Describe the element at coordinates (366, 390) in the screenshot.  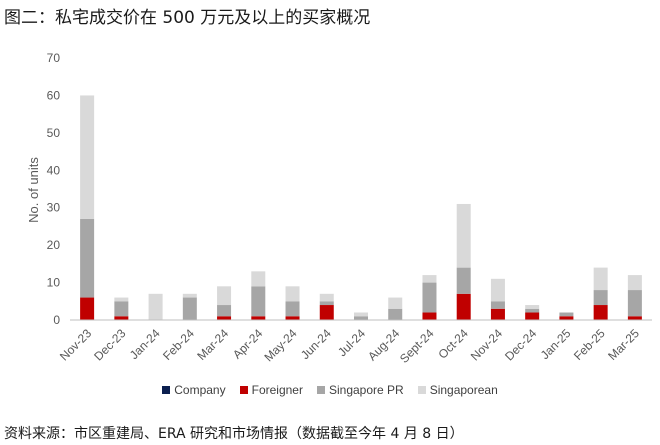
I see `legend-label: Singapore PR` at that location.